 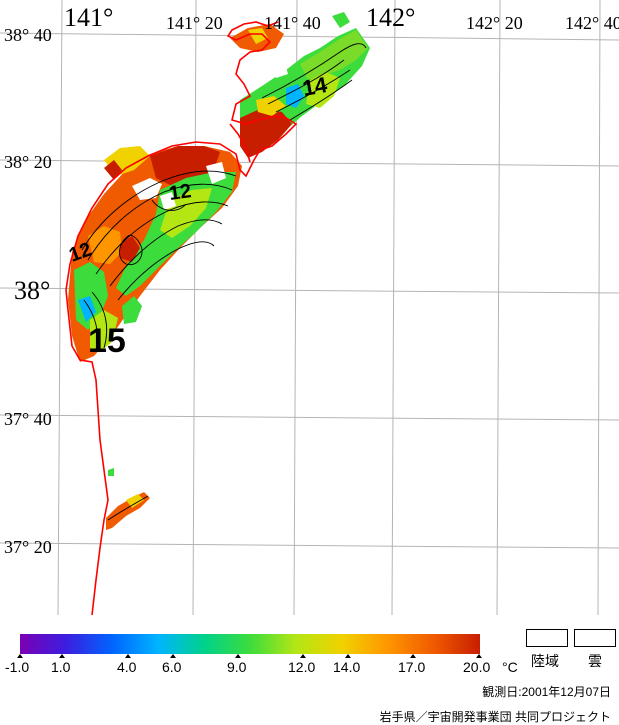 I want to click on lon-label: 141° 40, so click(x=292, y=23).